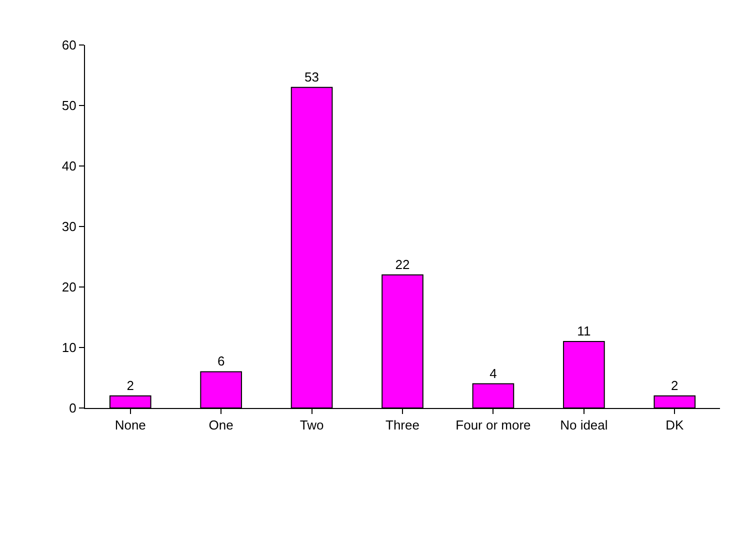 The height and width of the screenshot is (538, 750). I want to click on y-tick-label: 30, so click(69, 226).